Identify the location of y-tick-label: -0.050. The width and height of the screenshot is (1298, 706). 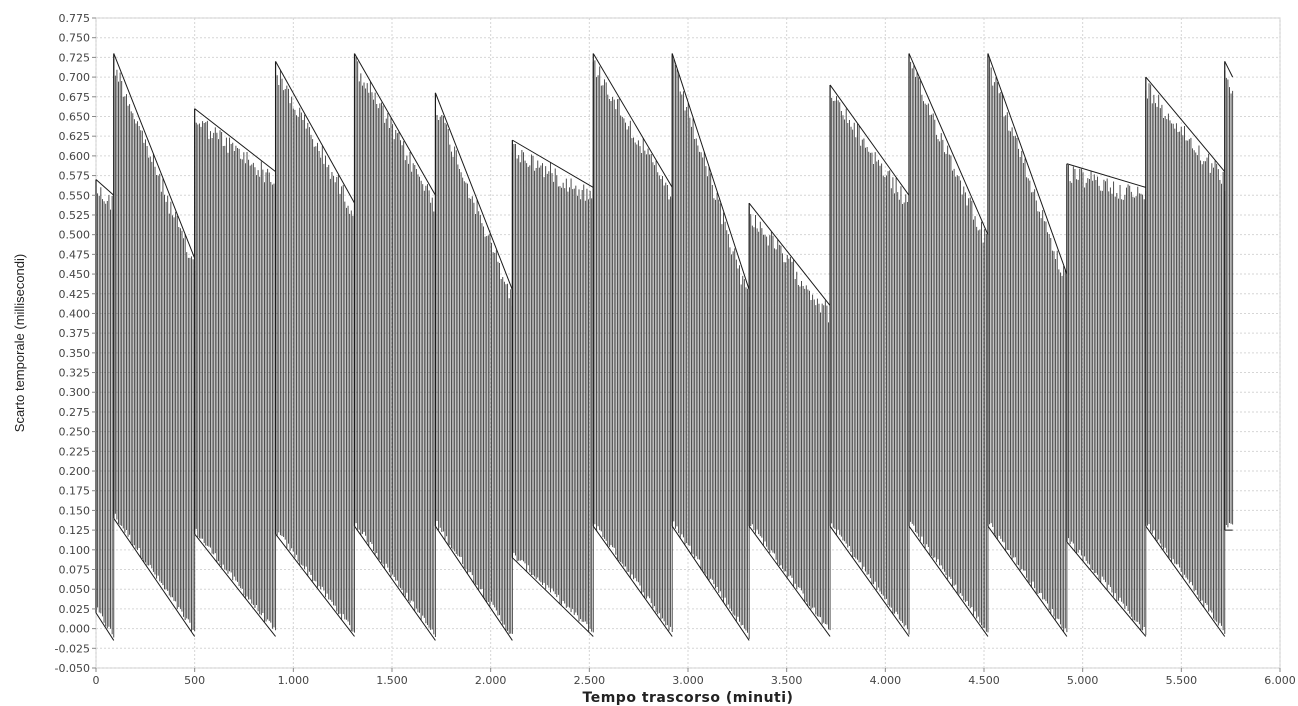
(72, 668).